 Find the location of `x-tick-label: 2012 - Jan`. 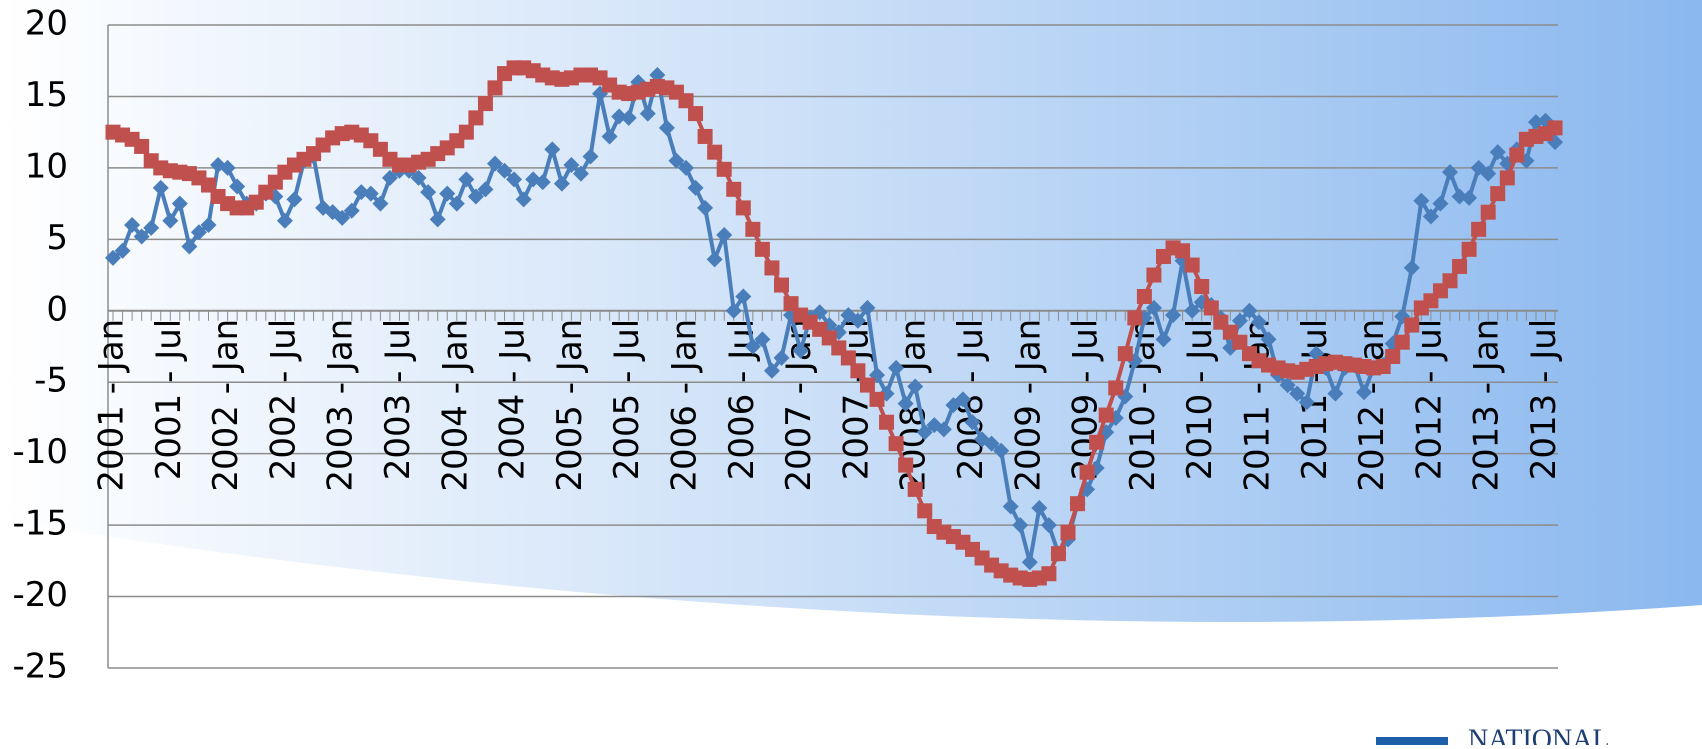

x-tick-label: 2012 - Jan is located at coordinates (1372, 405).